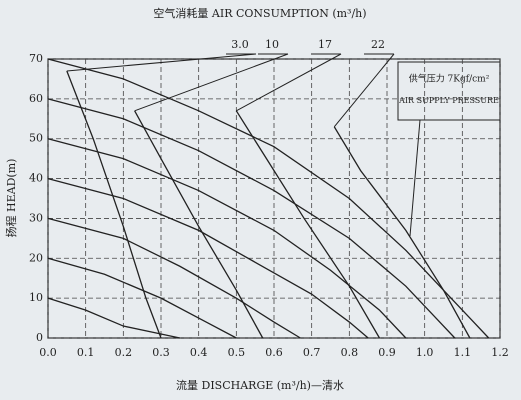 This screenshot has height=400, width=521. What do you see at coordinates (312, 352) in the screenshot?
I see `x-tick-label: 0.7` at bounding box center [312, 352].